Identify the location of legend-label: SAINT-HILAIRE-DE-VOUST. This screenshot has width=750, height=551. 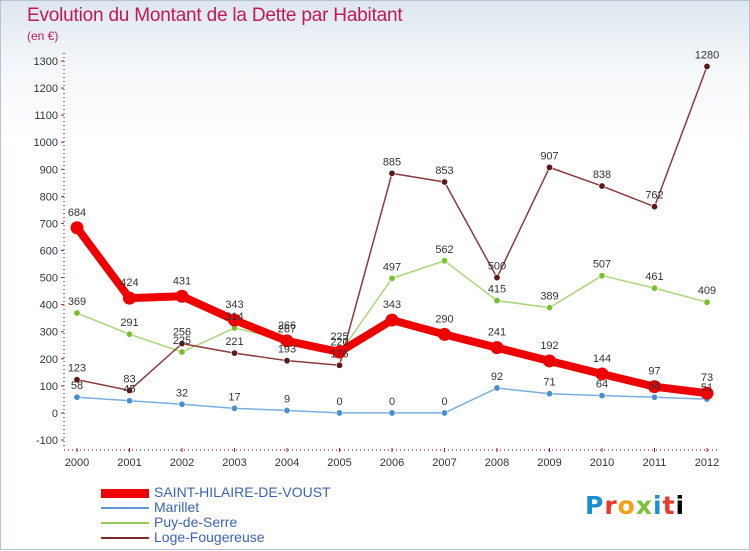
(242, 492).